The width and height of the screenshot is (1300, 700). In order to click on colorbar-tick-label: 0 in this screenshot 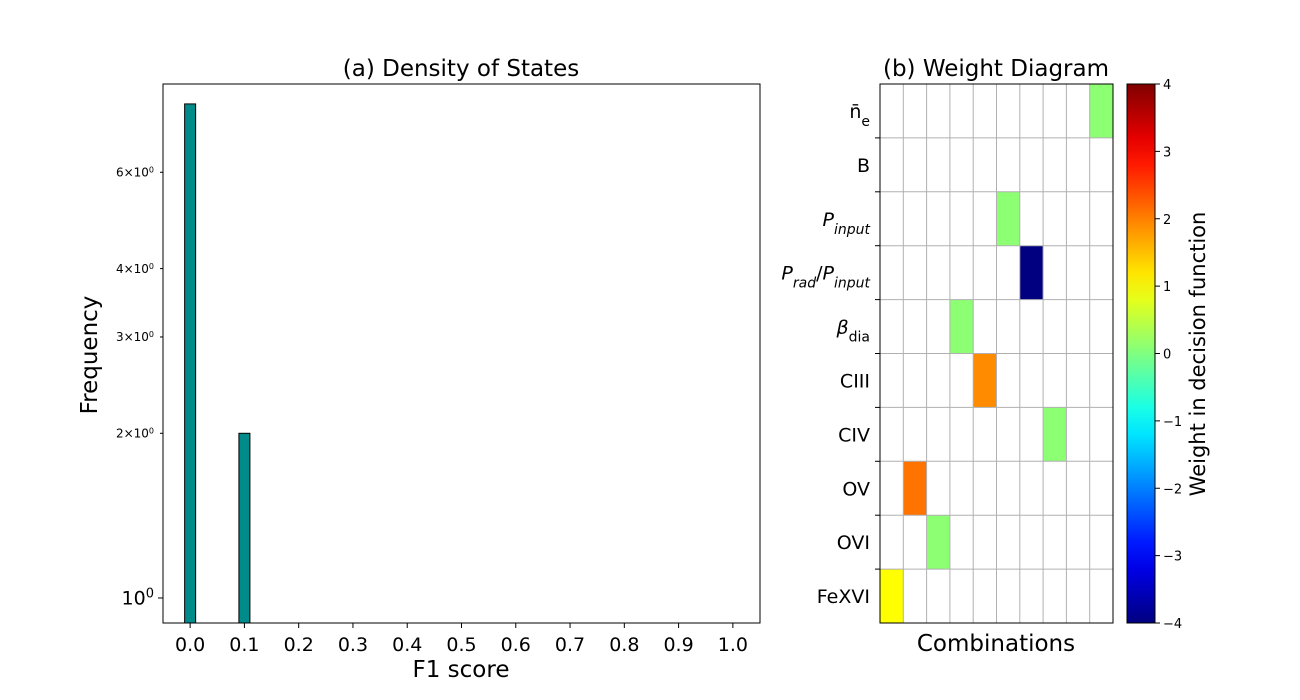, I will do `click(1167, 355)`.